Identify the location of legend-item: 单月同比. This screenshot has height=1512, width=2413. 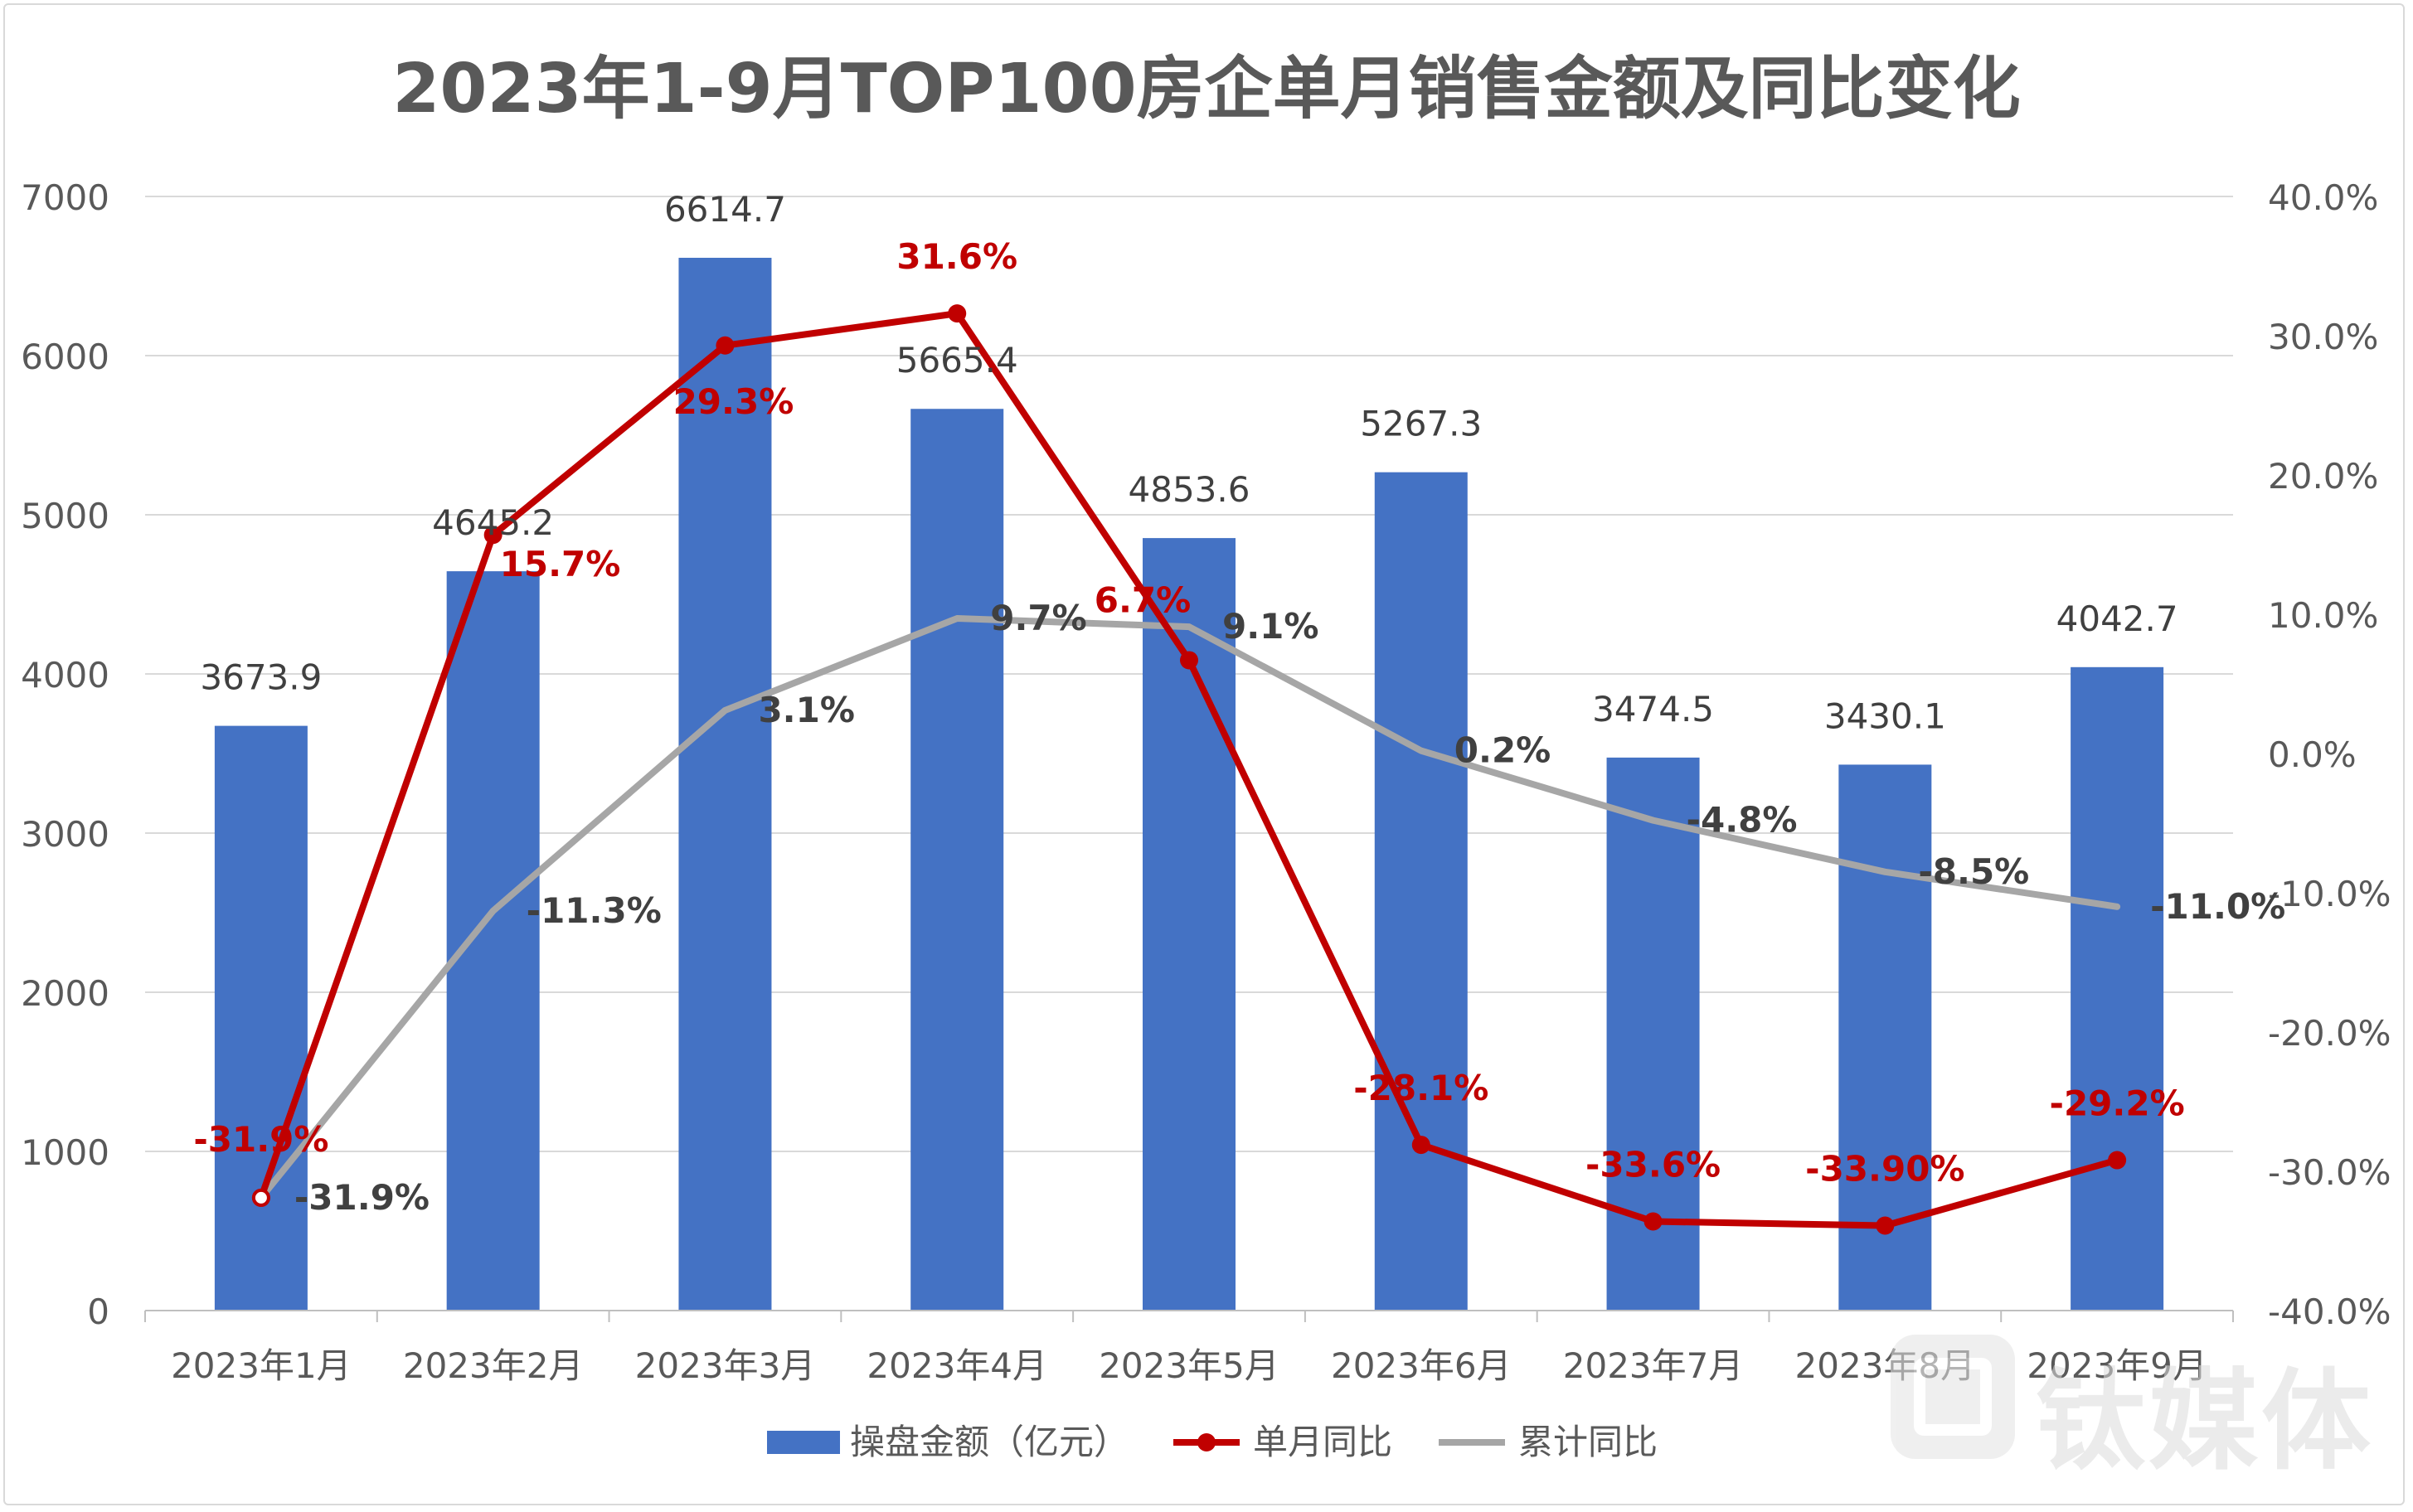
(1282, 1442).